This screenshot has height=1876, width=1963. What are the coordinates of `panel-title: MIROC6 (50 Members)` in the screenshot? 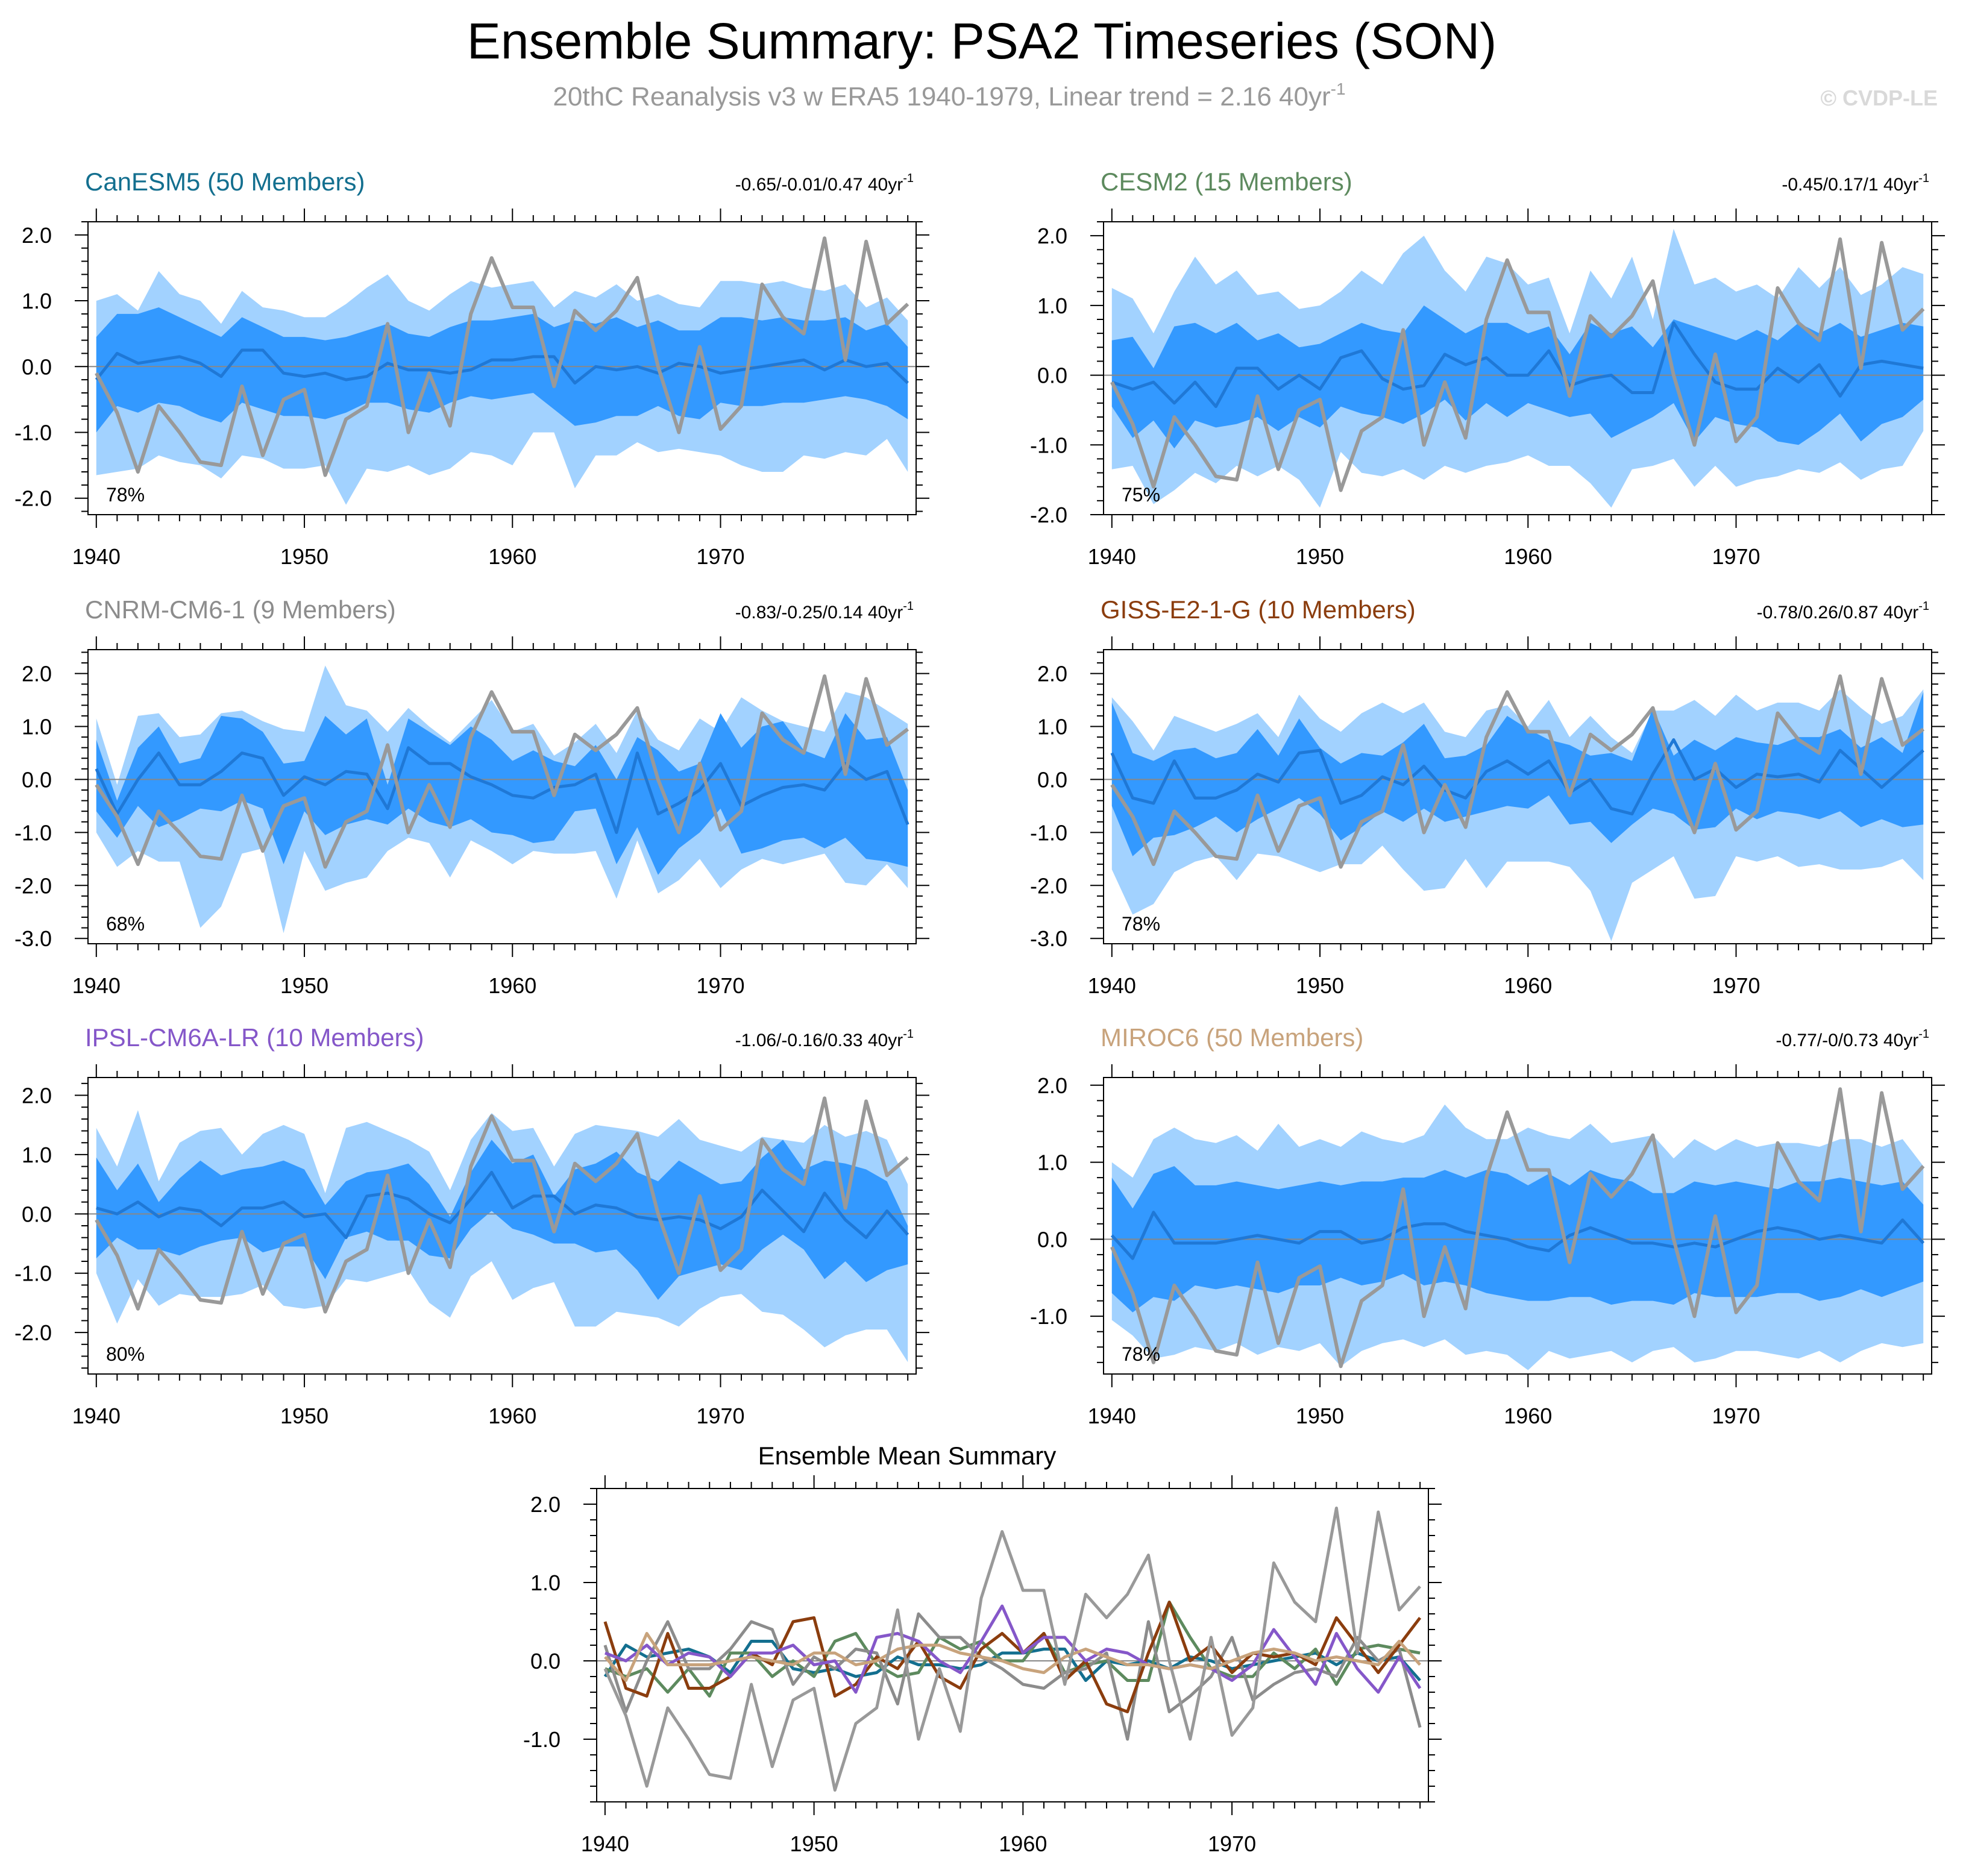 It's located at (1232, 1037).